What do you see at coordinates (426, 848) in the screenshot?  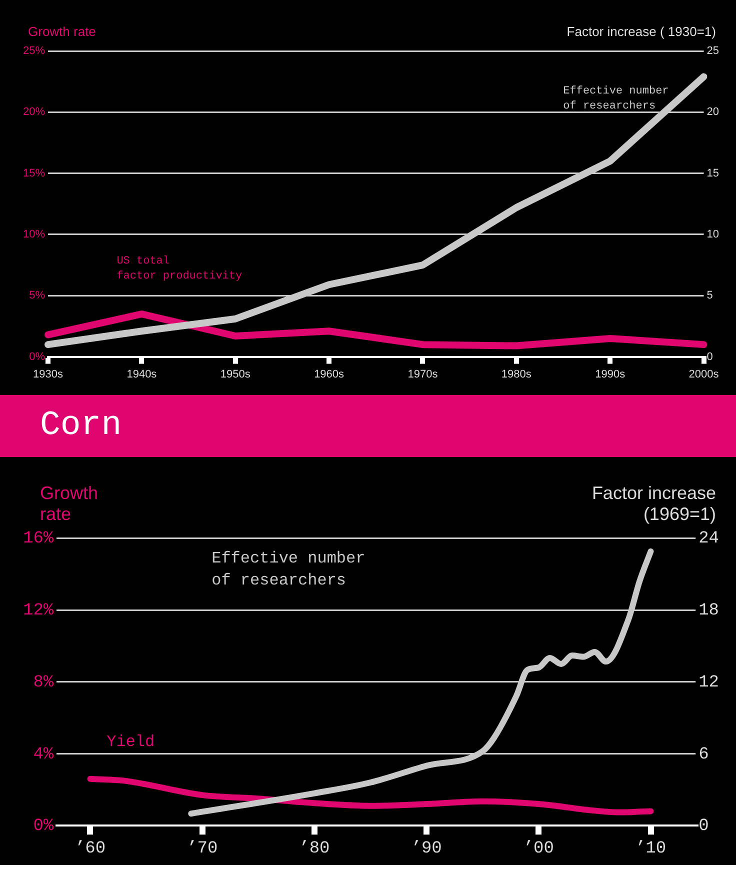 I see `x-tick-label: ’90` at bounding box center [426, 848].